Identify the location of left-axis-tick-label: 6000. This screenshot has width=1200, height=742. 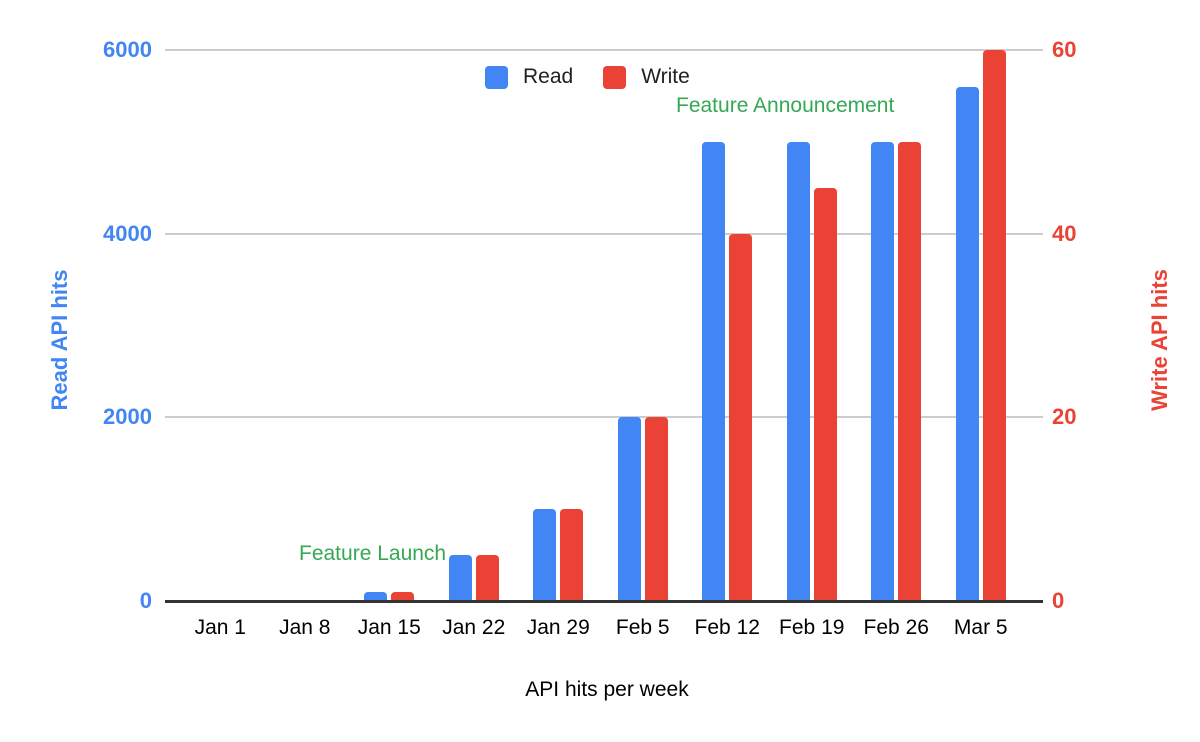
(127, 49).